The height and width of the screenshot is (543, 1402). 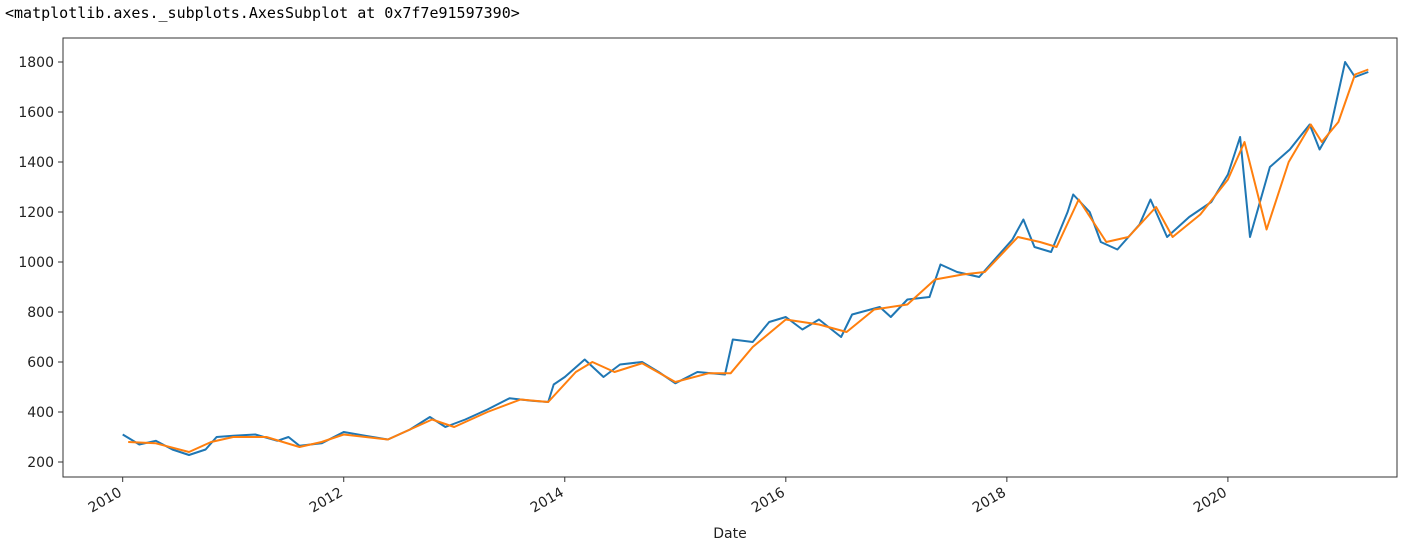 What do you see at coordinates (1210, 501) in the screenshot?
I see `x-tick-label: 2020` at bounding box center [1210, 501].